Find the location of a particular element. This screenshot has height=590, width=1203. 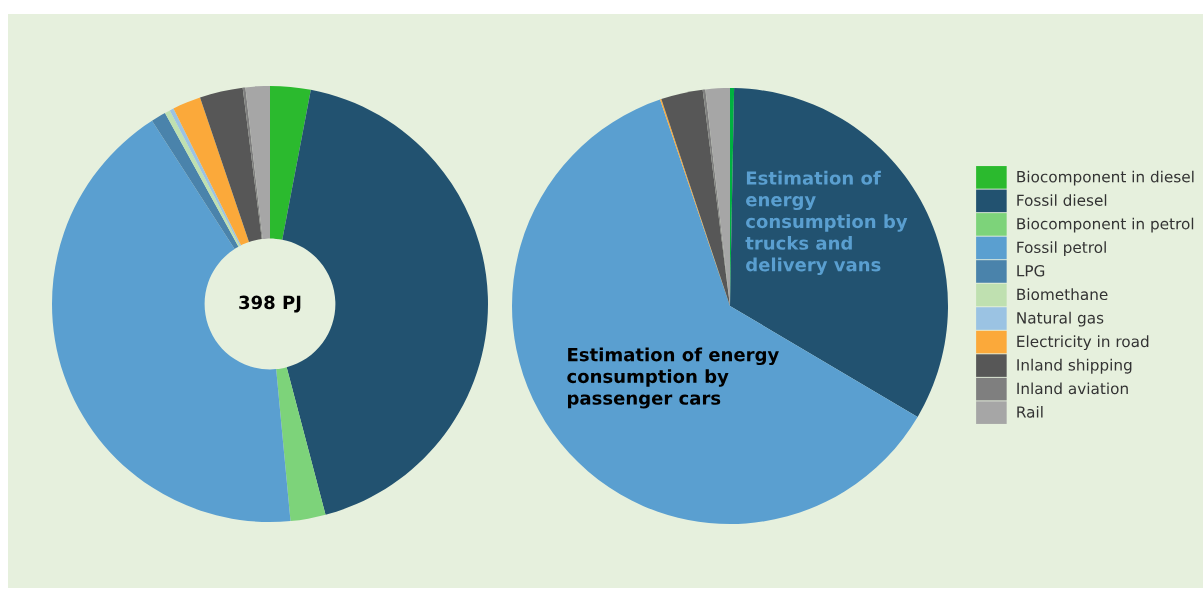

legend-label: Biocomponent in diesel is located at coordinates (1105, 178).